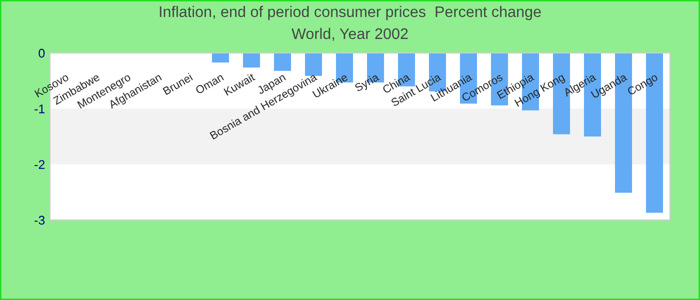 Image resolution: width=700 pixels, height=300 pixels. I want to click on y-tick-label: -1, so click(39, 109).